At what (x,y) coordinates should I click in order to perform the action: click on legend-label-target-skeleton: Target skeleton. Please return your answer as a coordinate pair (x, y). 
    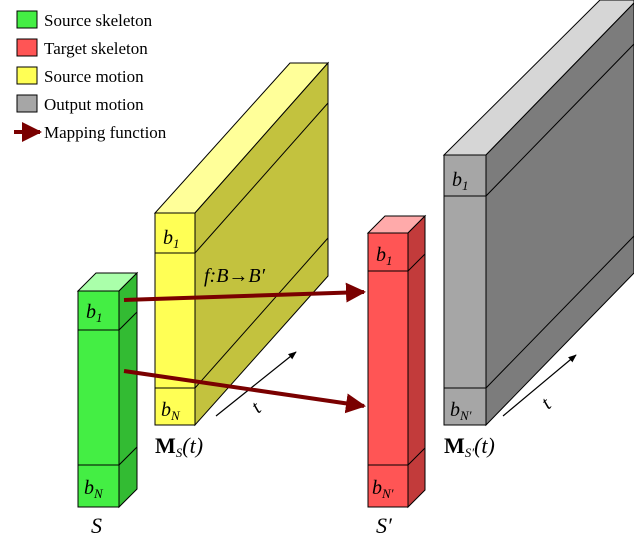
    Looking at the image, I should click on (96, 48).